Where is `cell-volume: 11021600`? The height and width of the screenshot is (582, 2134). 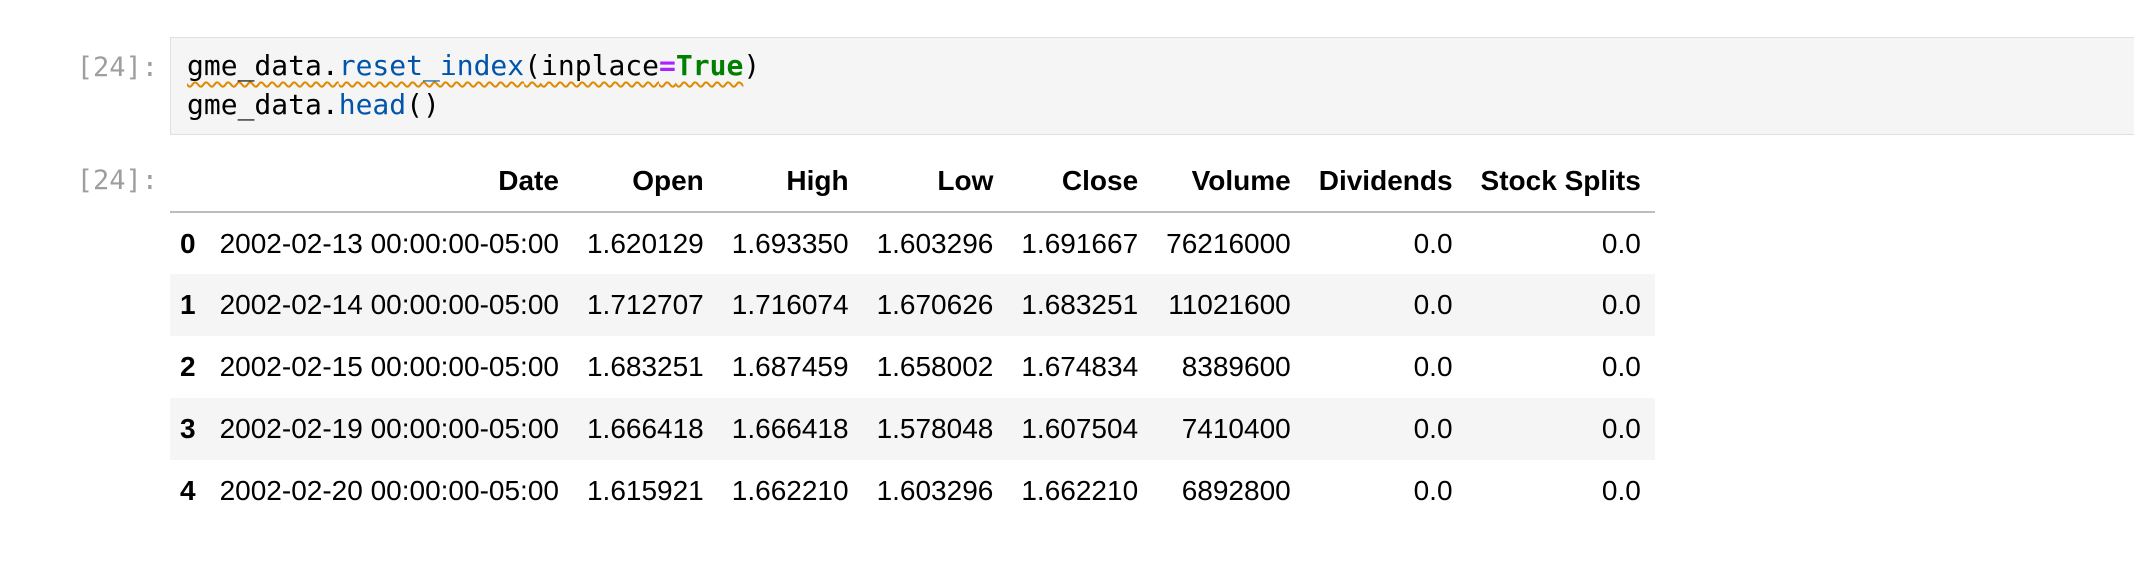 cell-volume: 11021600 is located at coordinates (1229, 304).